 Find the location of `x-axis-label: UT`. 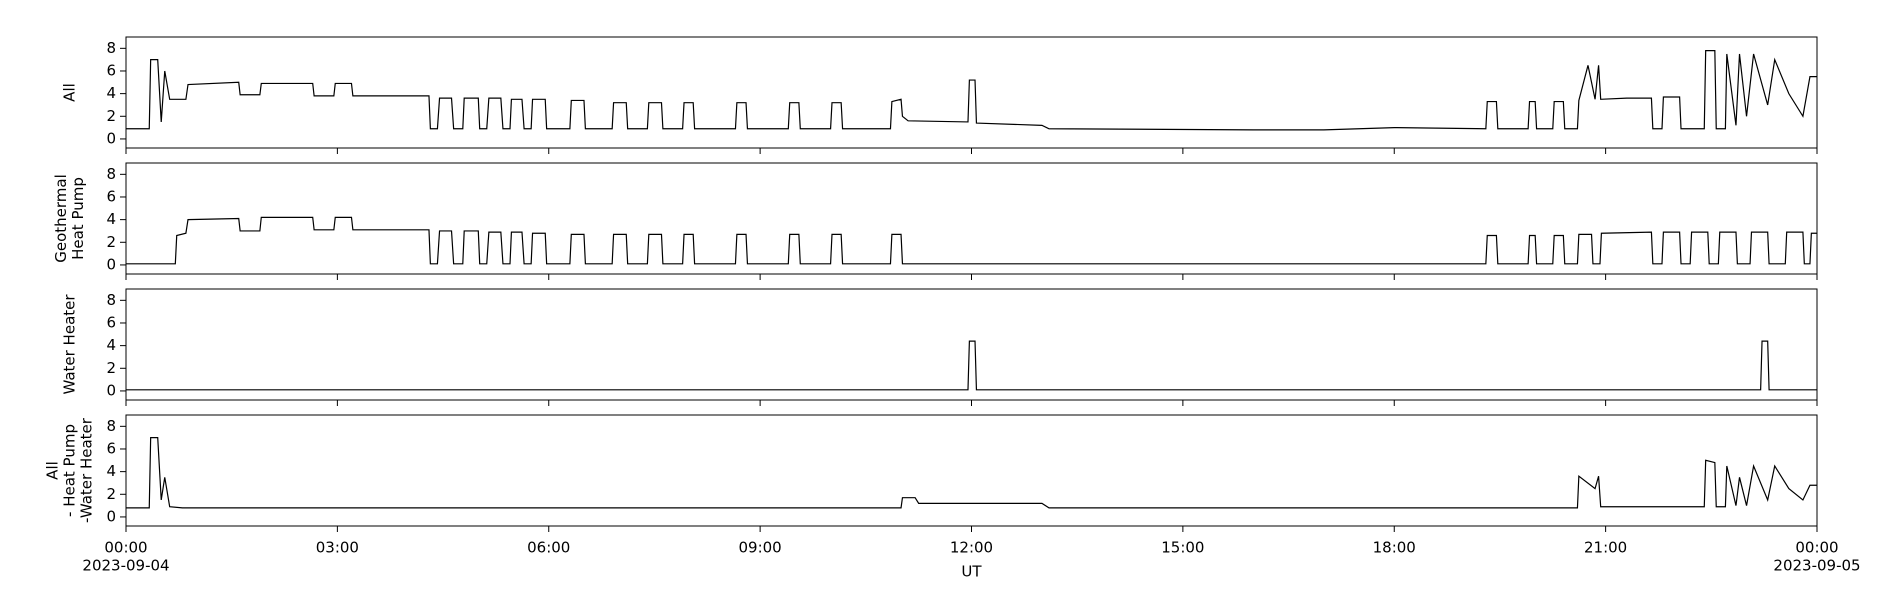

x-axis-label: UT is located at coordinates (971, 572).